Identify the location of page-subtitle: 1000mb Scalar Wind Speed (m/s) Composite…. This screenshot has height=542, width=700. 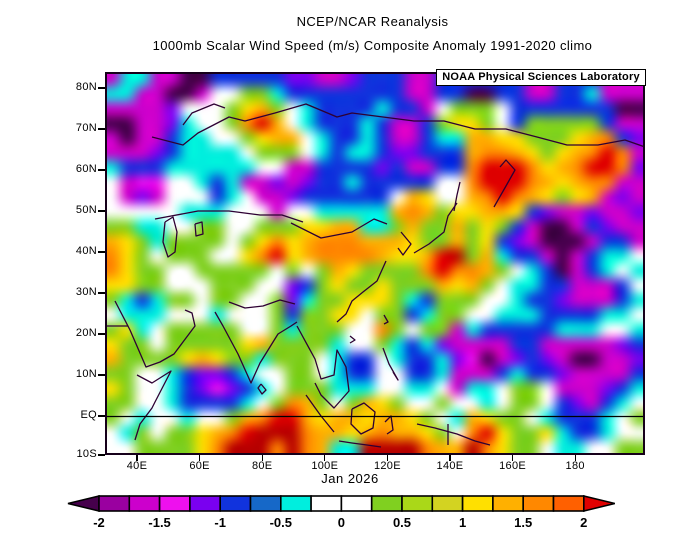
(372, 45).